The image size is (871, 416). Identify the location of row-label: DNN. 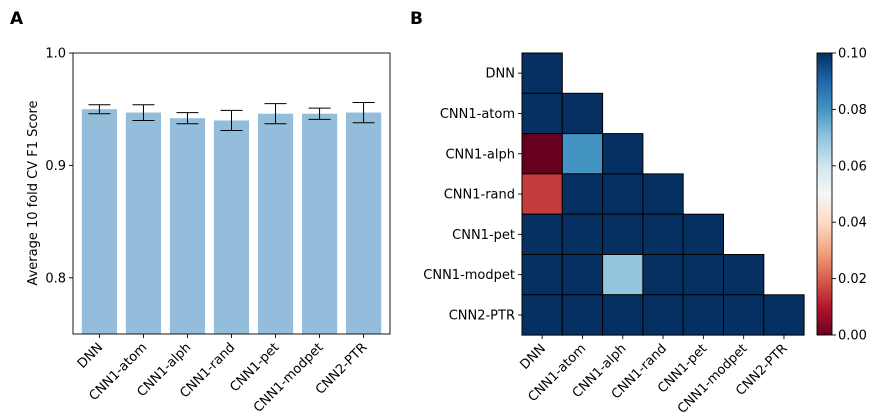
(500, 74).